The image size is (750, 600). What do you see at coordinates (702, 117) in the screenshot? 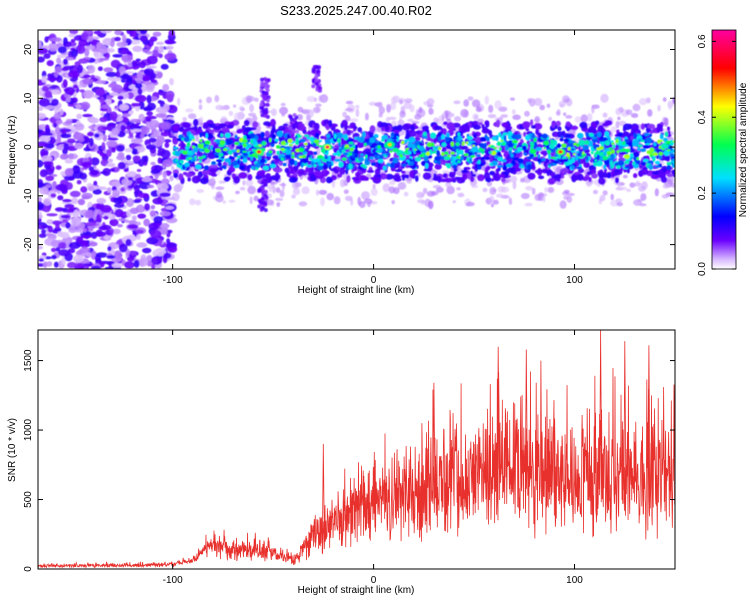
I see `colorbar-tick-label: 0.4` at bounding box center [702, 117].